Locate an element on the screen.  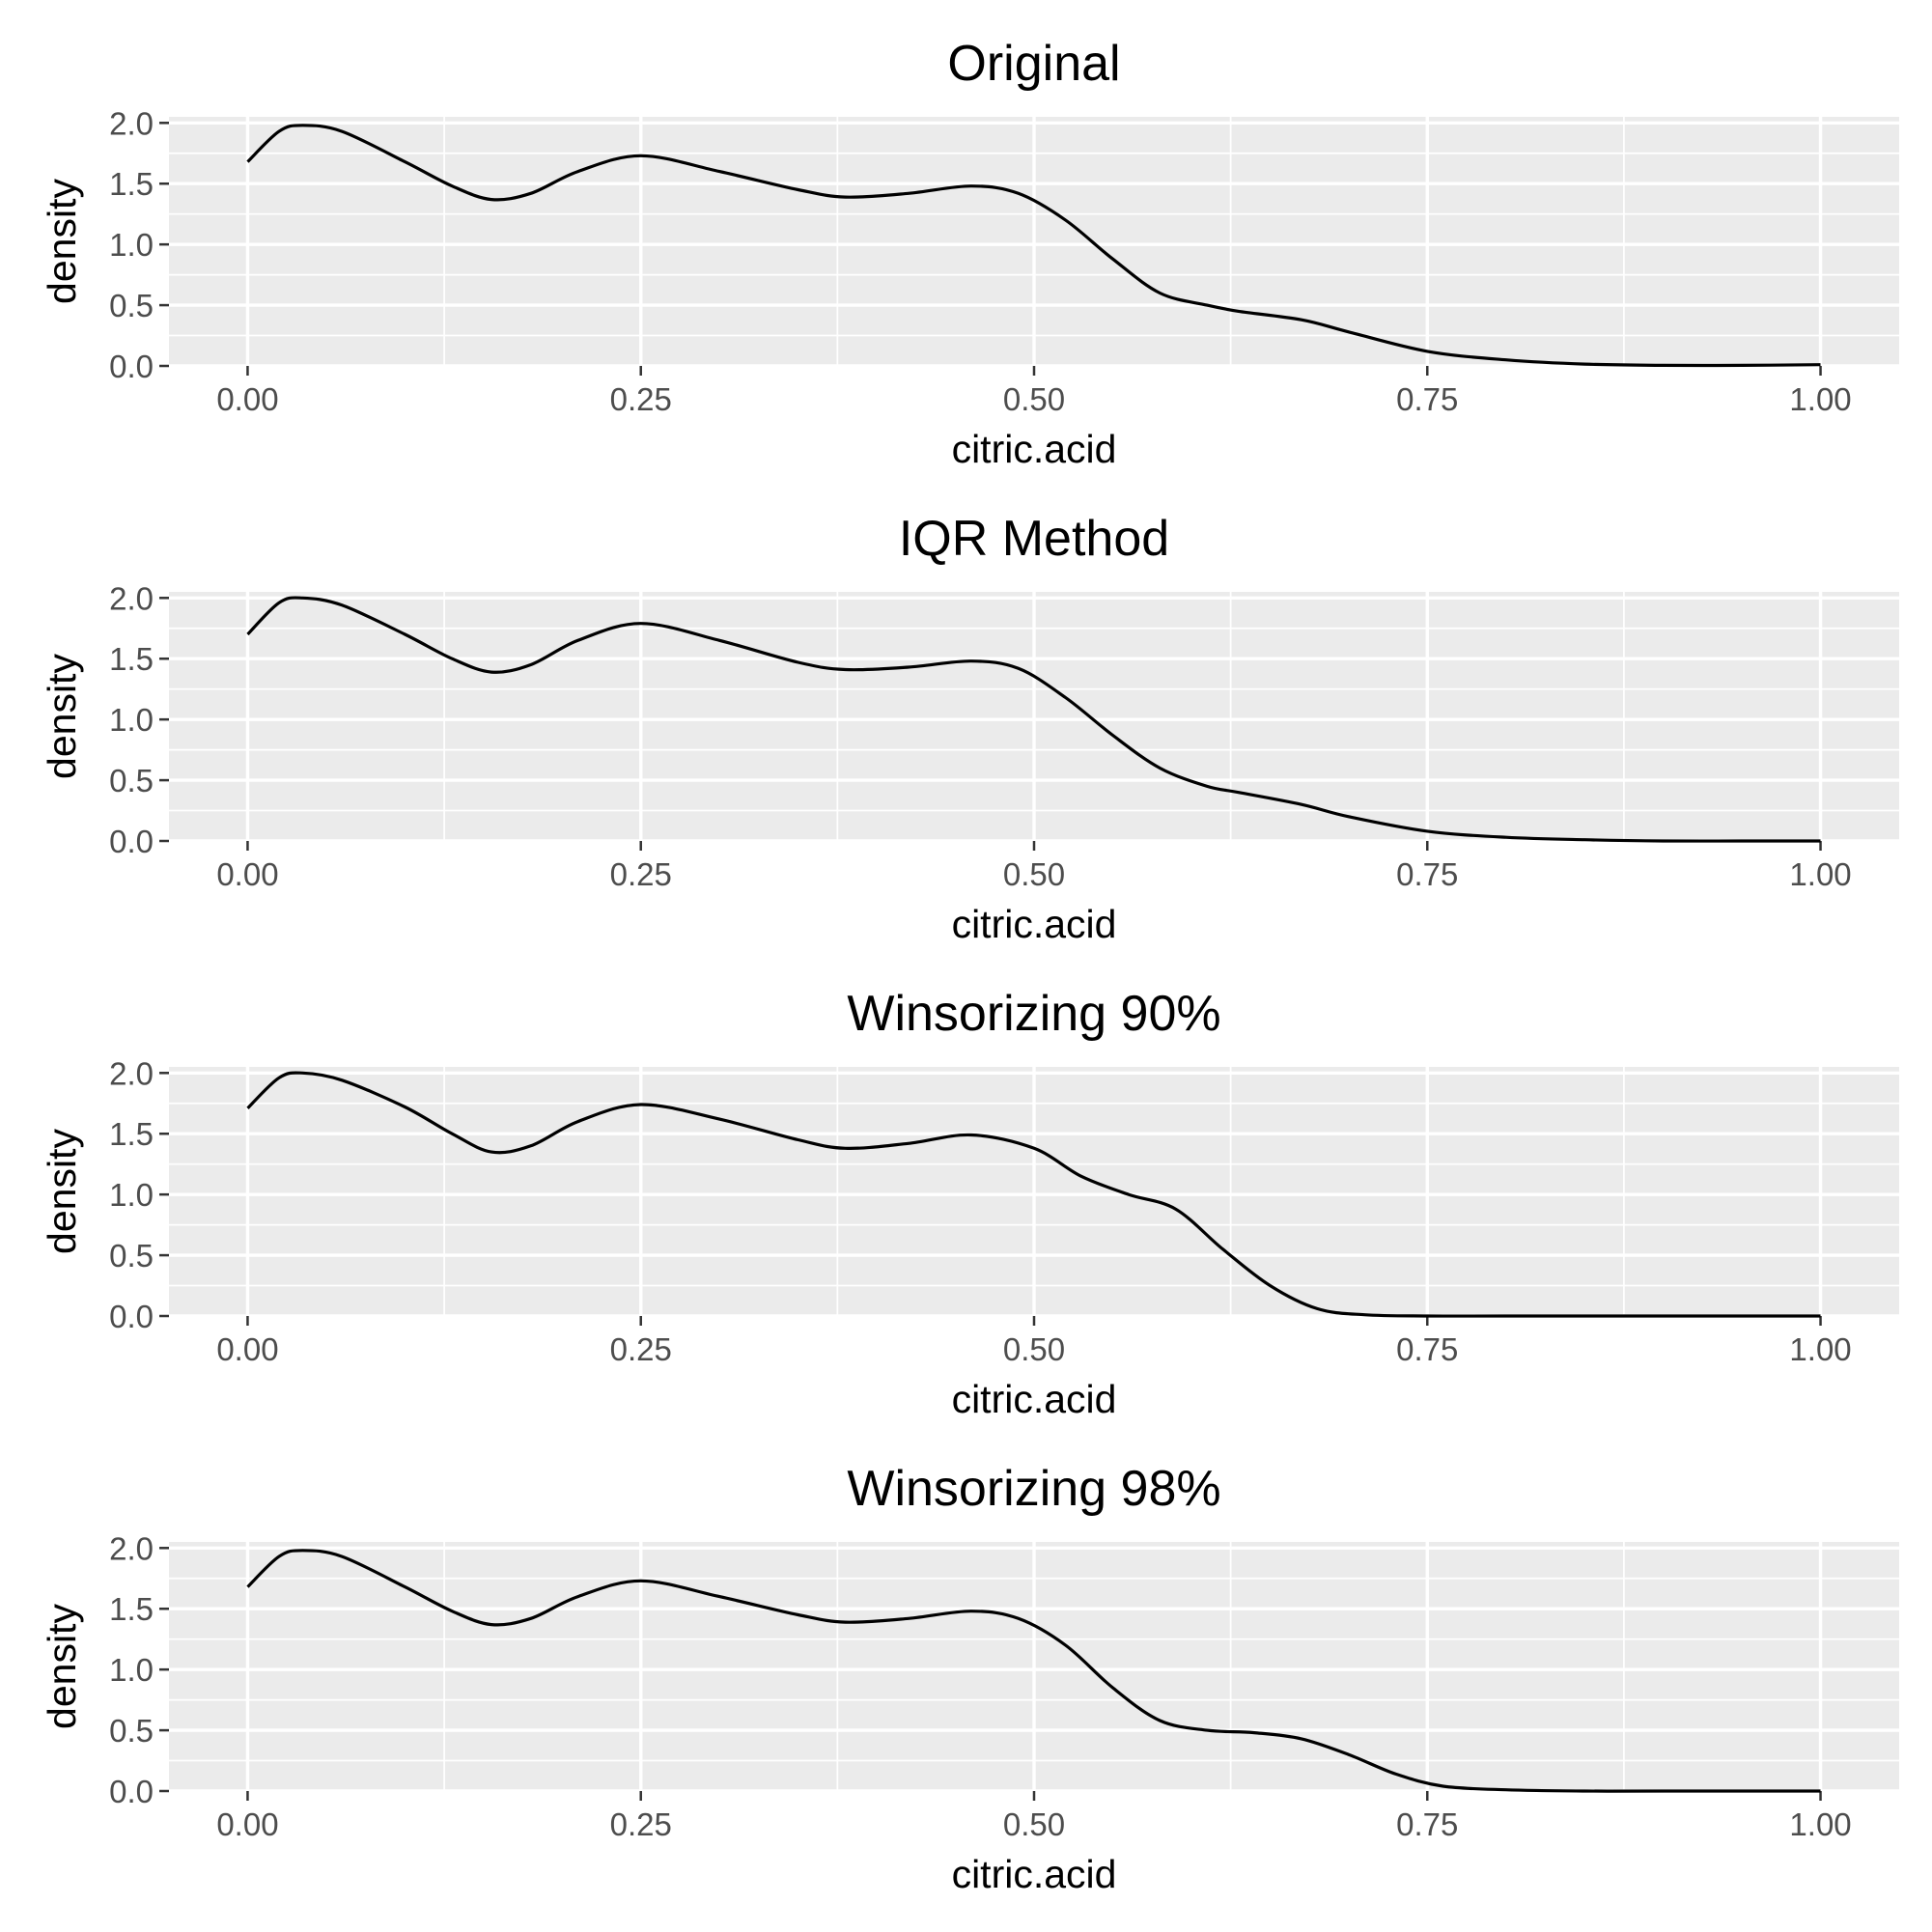
chart-title: Winsorizing 98% is located at coordinates (1034, 1489).